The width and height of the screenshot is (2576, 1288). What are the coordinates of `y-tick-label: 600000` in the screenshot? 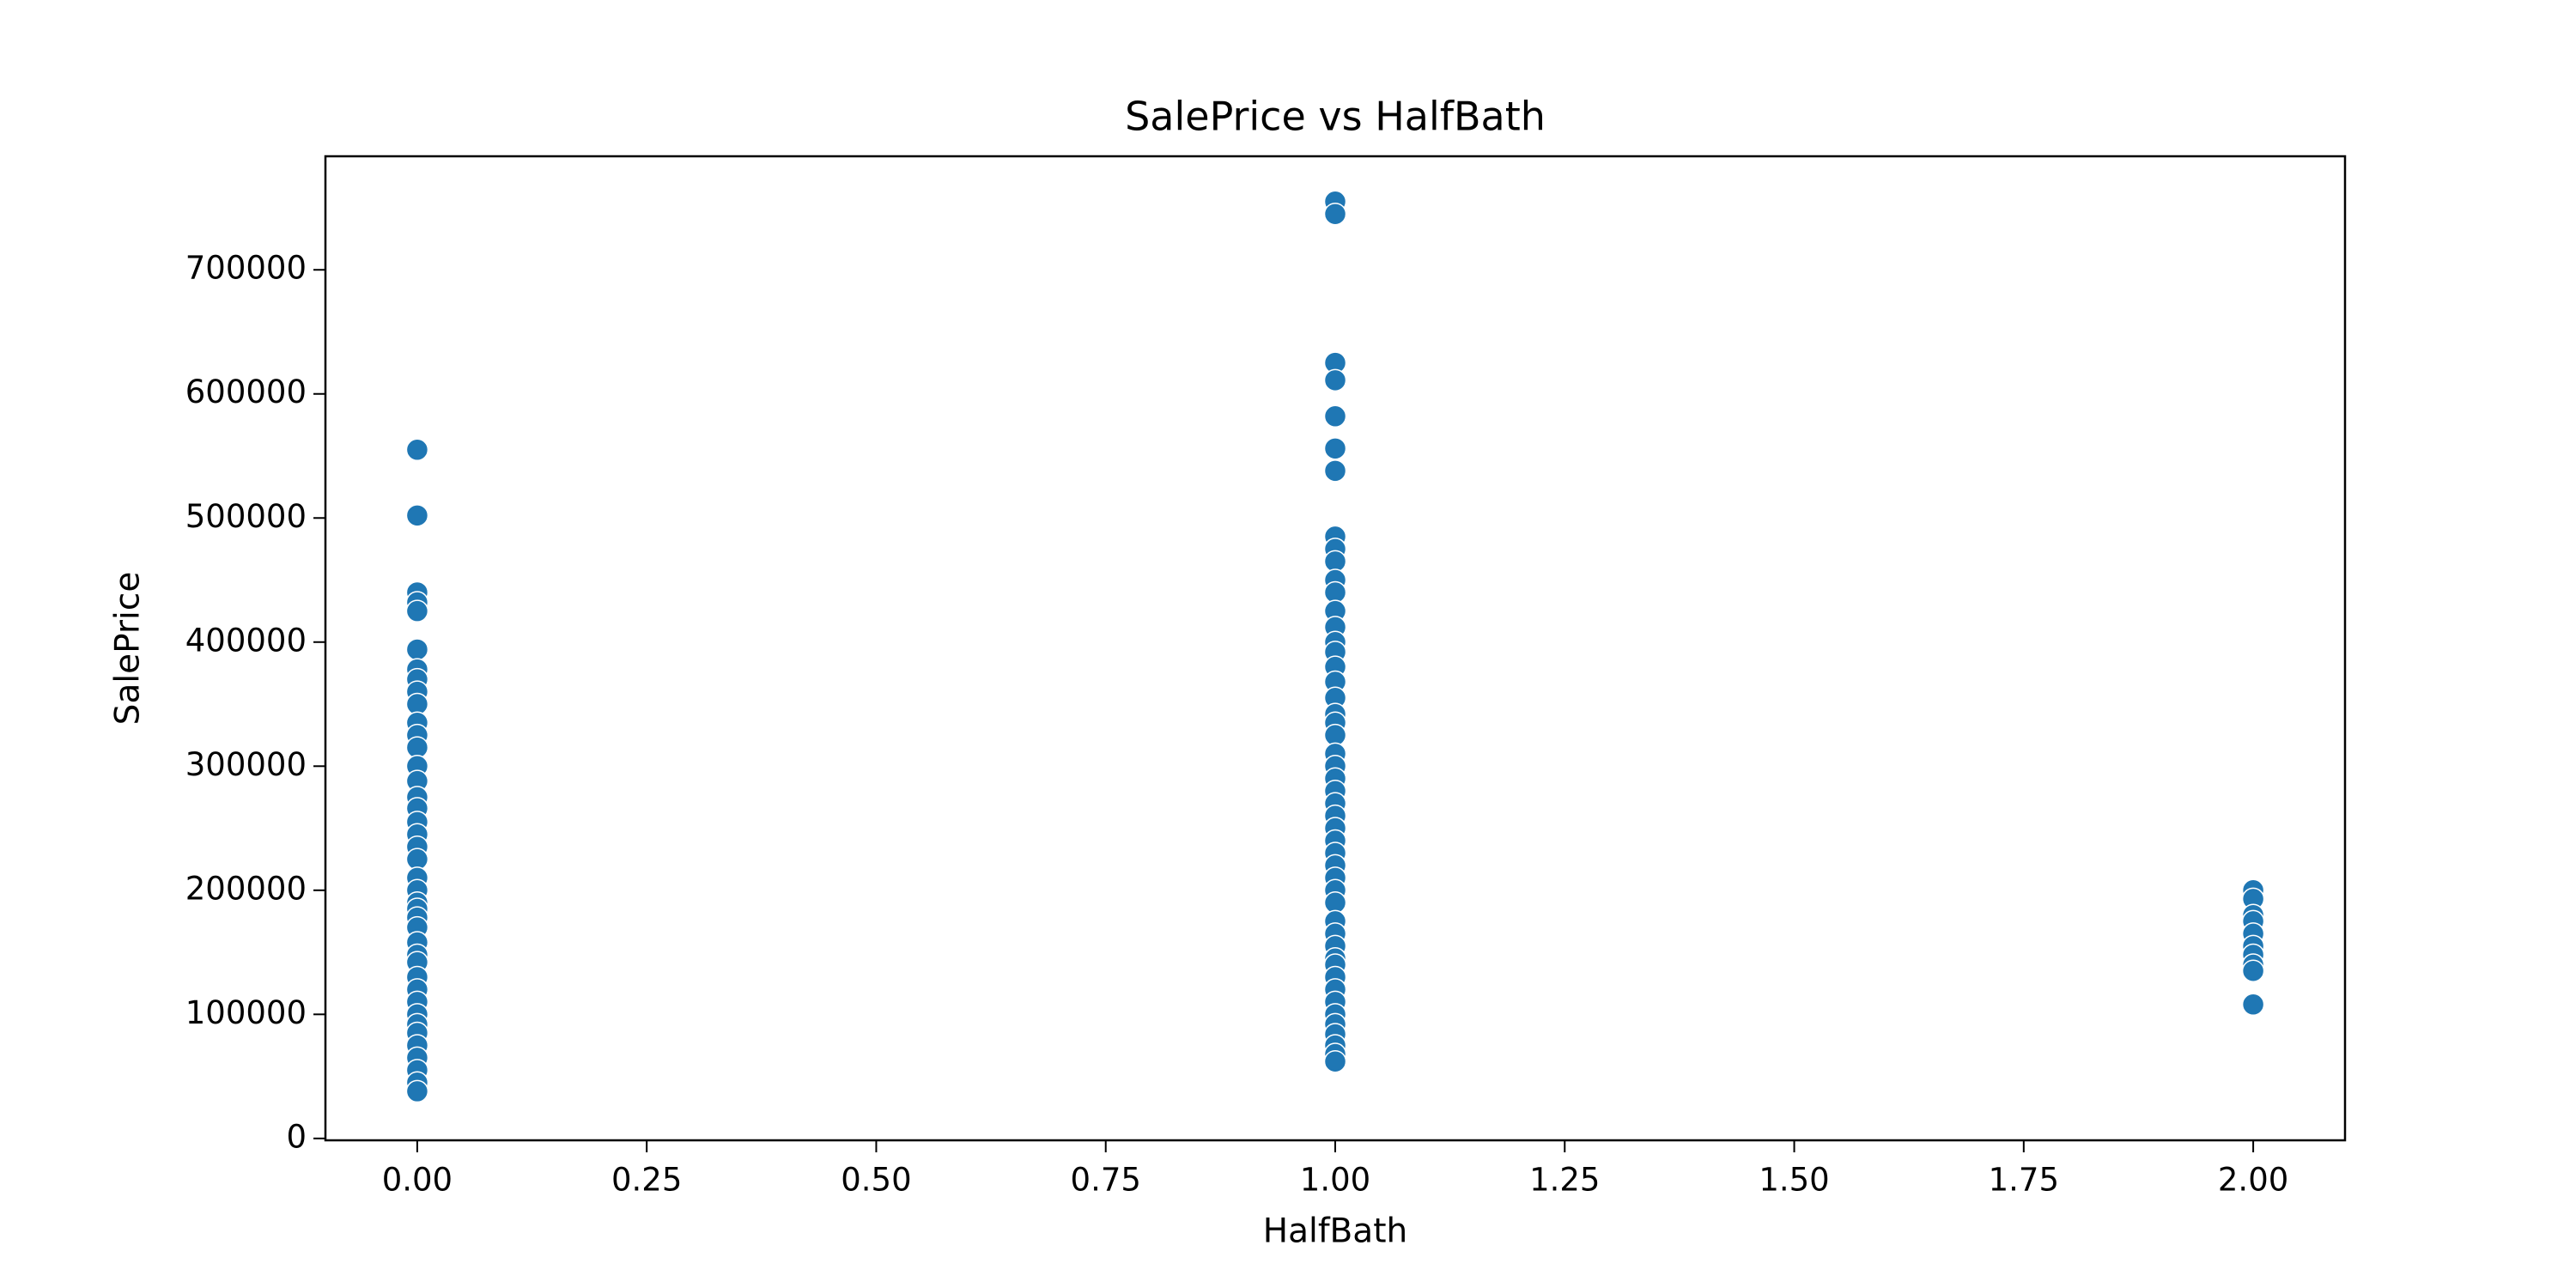 It's located at (246, 392).